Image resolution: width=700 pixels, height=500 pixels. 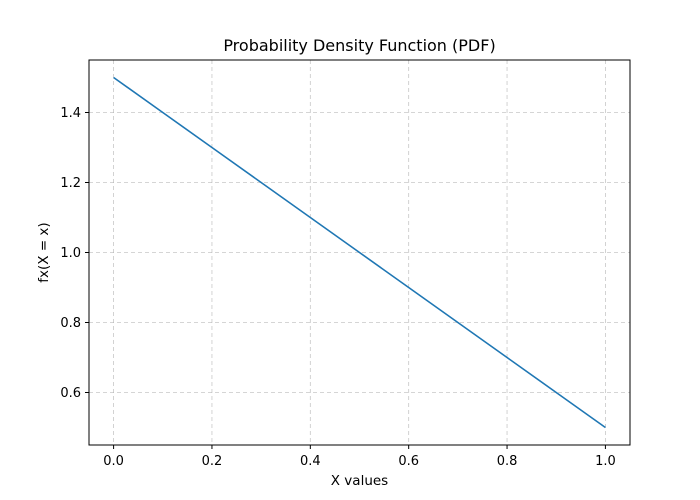 What do you see at coordinates (212, 461) in the screenshot?
I see `x-tick-label: 0.2` at bounding box center [212, 461].